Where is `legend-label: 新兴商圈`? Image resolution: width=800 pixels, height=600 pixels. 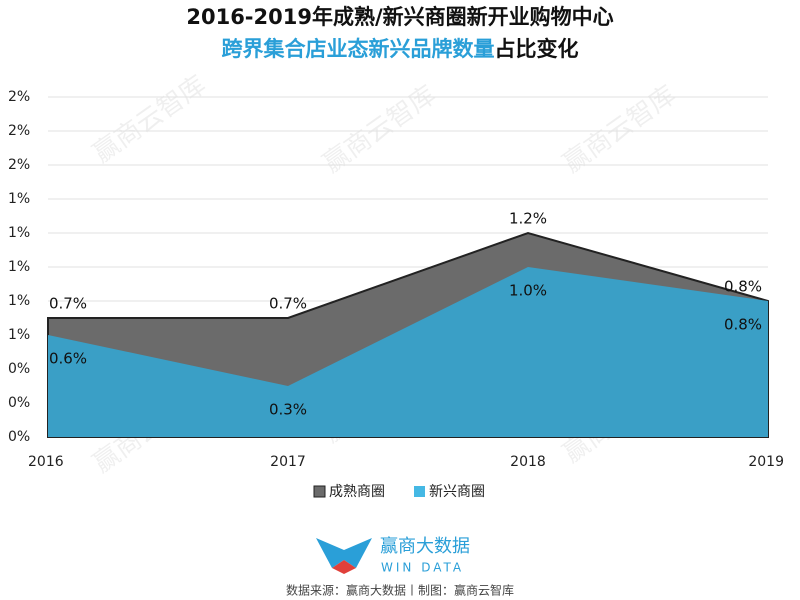 legend-label: 新兴商圈 is located at coordinates (457, 492).